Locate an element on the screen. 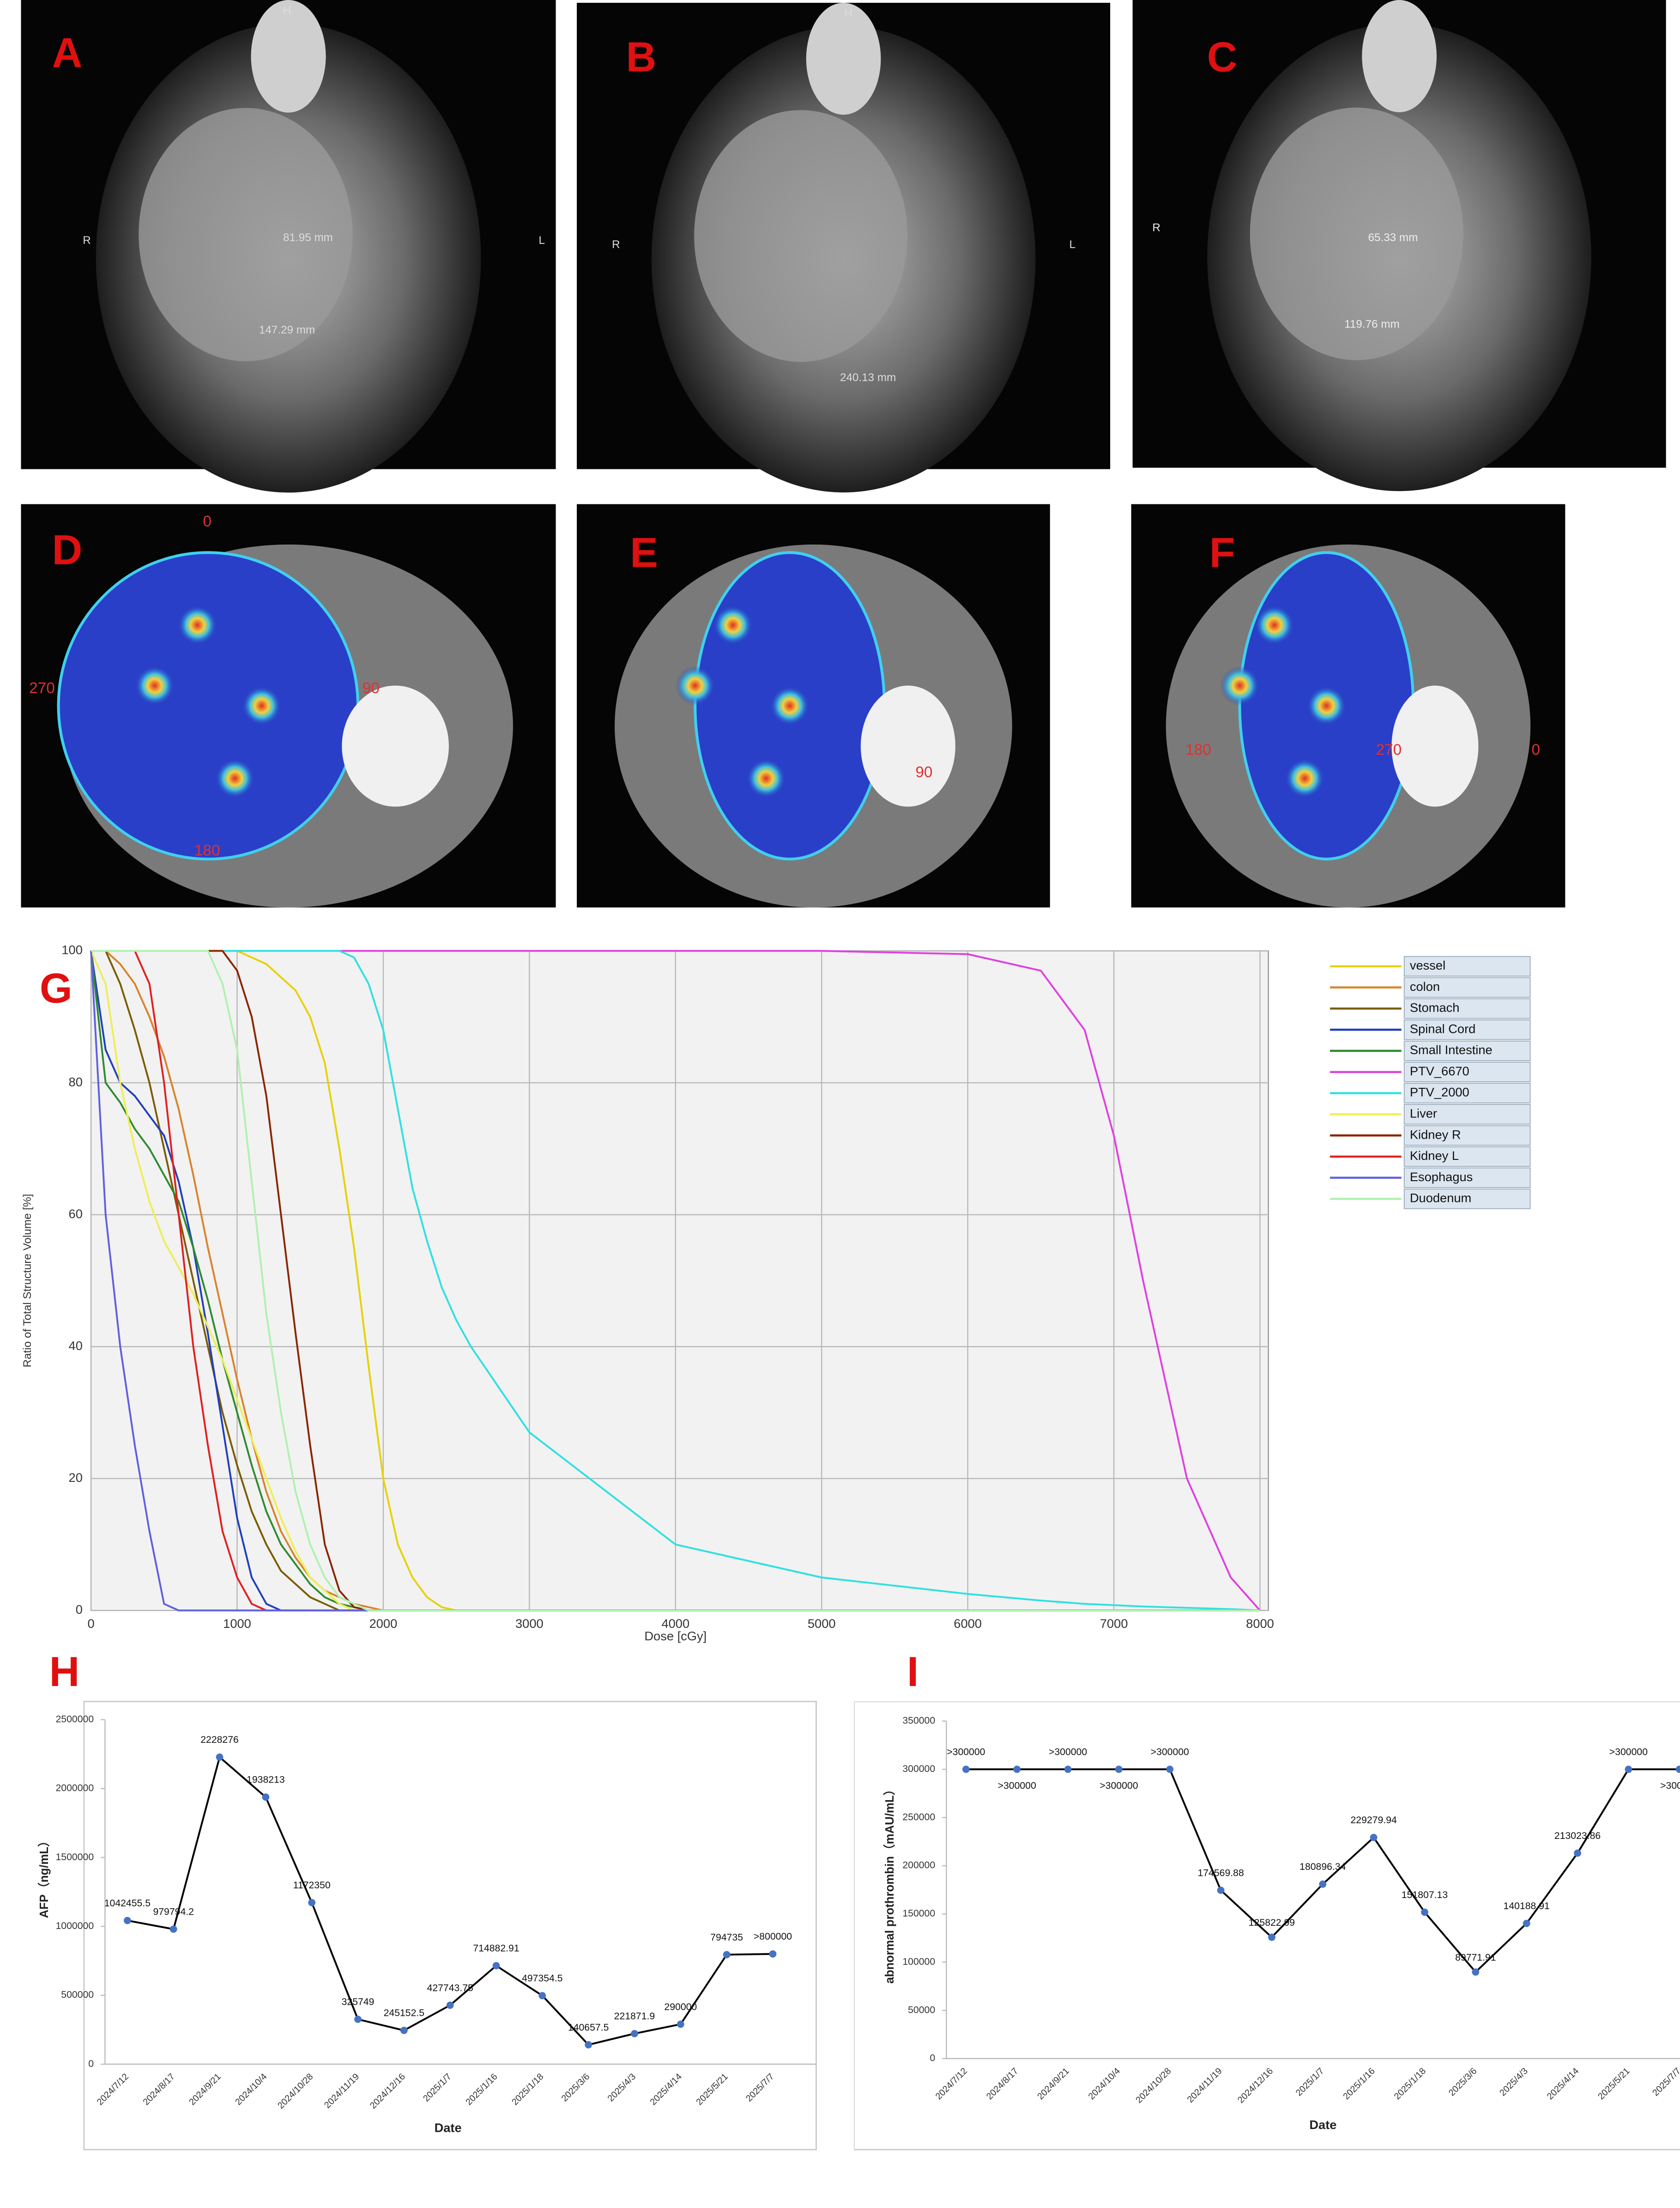 This screenshot has height=2208, width=1680. x-tick-label: 6000 is located at coordinates (968, 1623).